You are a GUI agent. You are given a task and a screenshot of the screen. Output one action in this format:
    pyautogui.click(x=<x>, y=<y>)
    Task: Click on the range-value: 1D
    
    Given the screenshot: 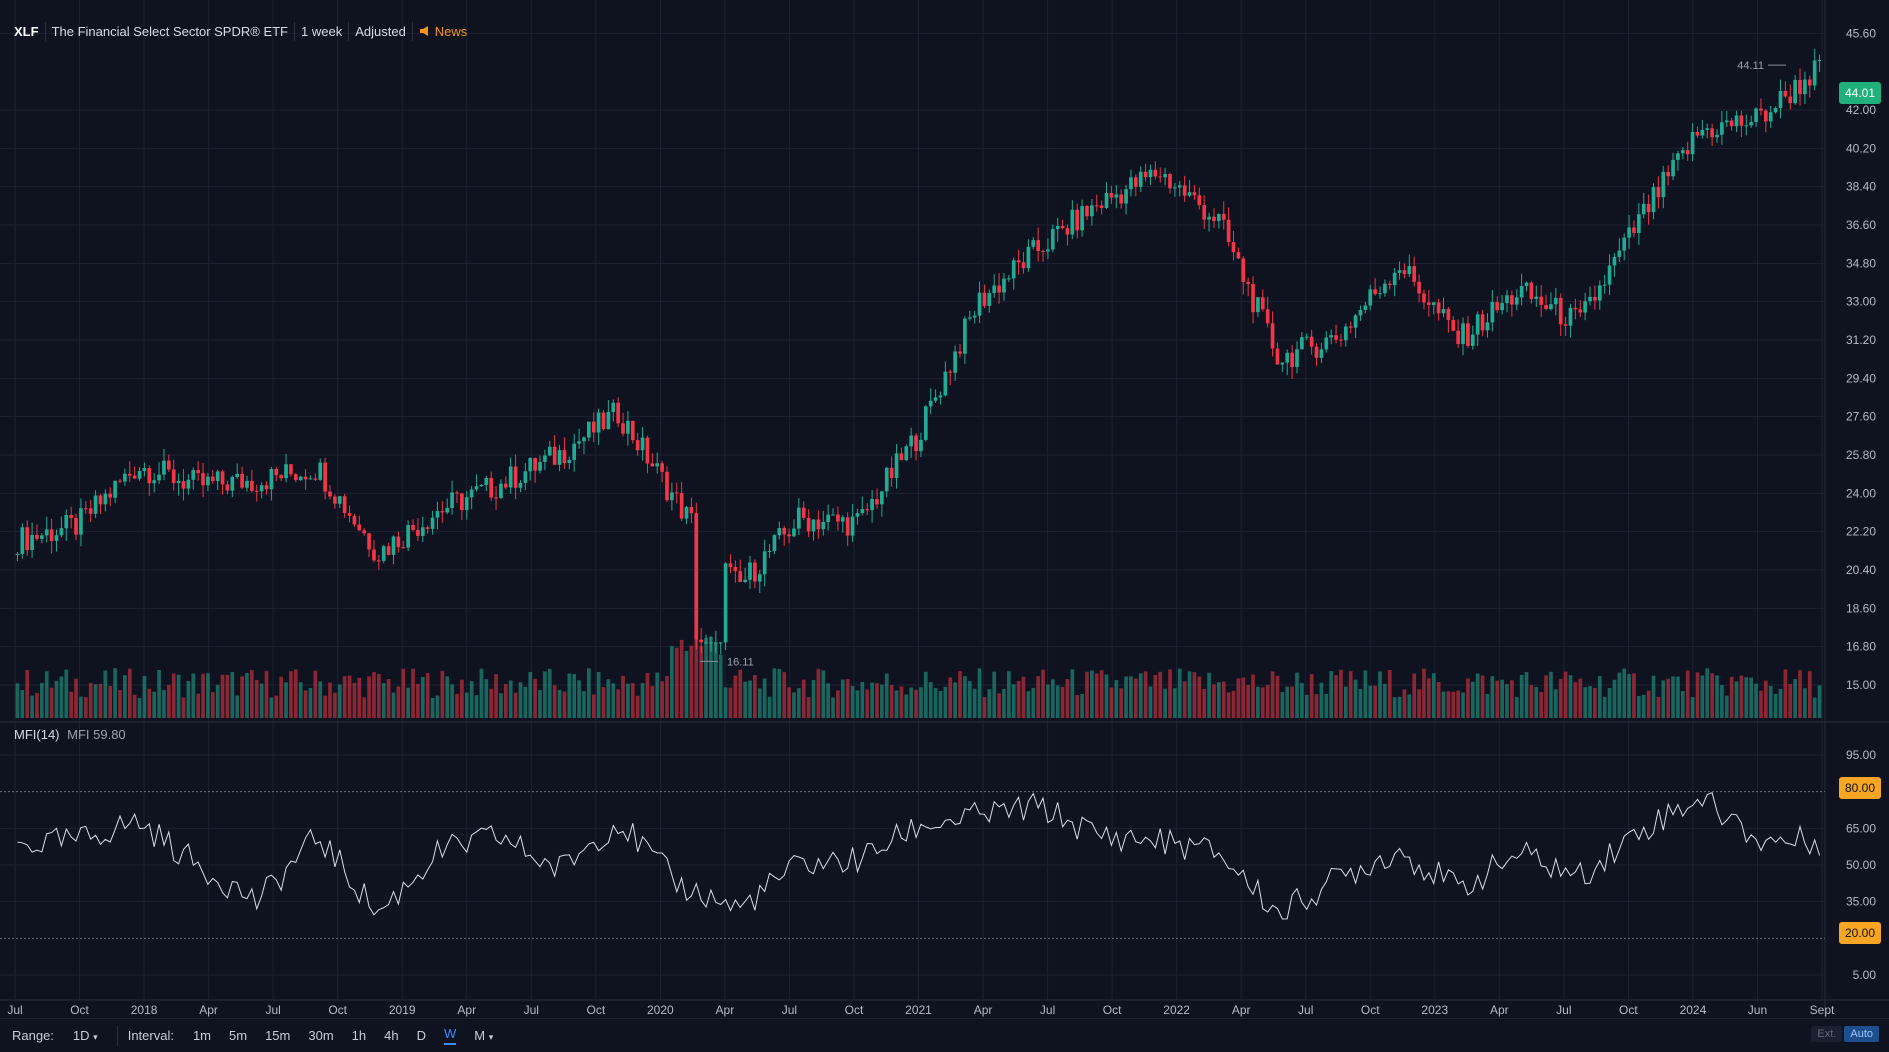 What is the action you would take?
    pyautogui.click(x=81, y=1035)
    